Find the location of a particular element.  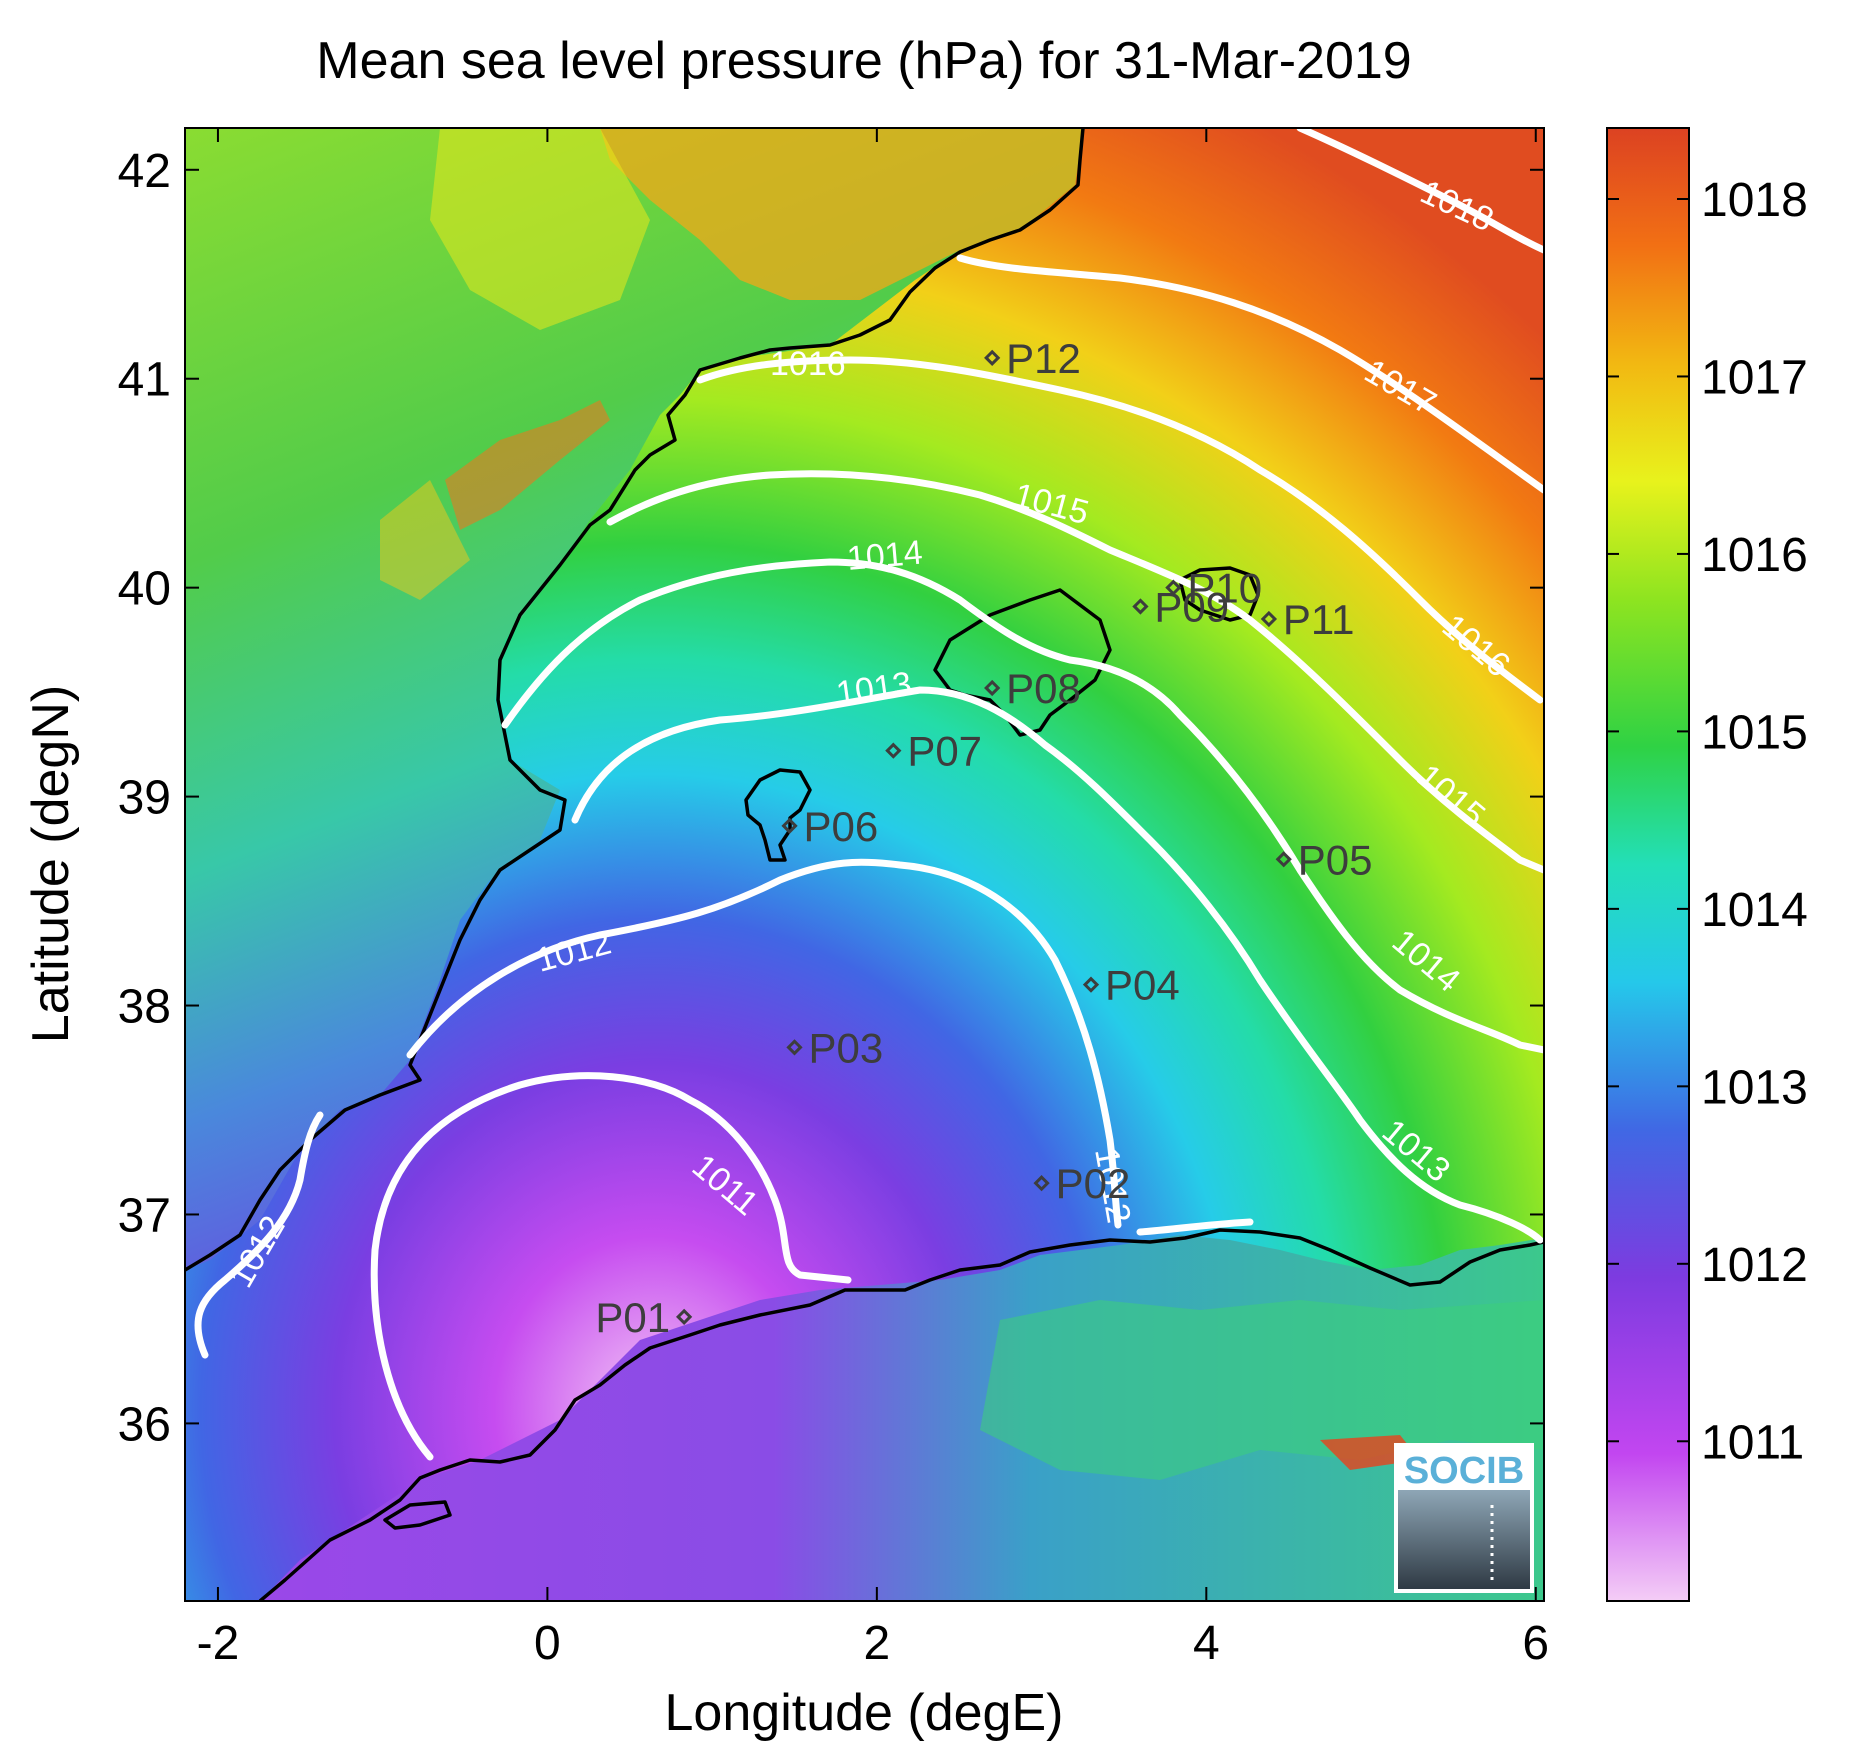

colorbar-tick-label: 1014 is located at coordinates (1754, 910).